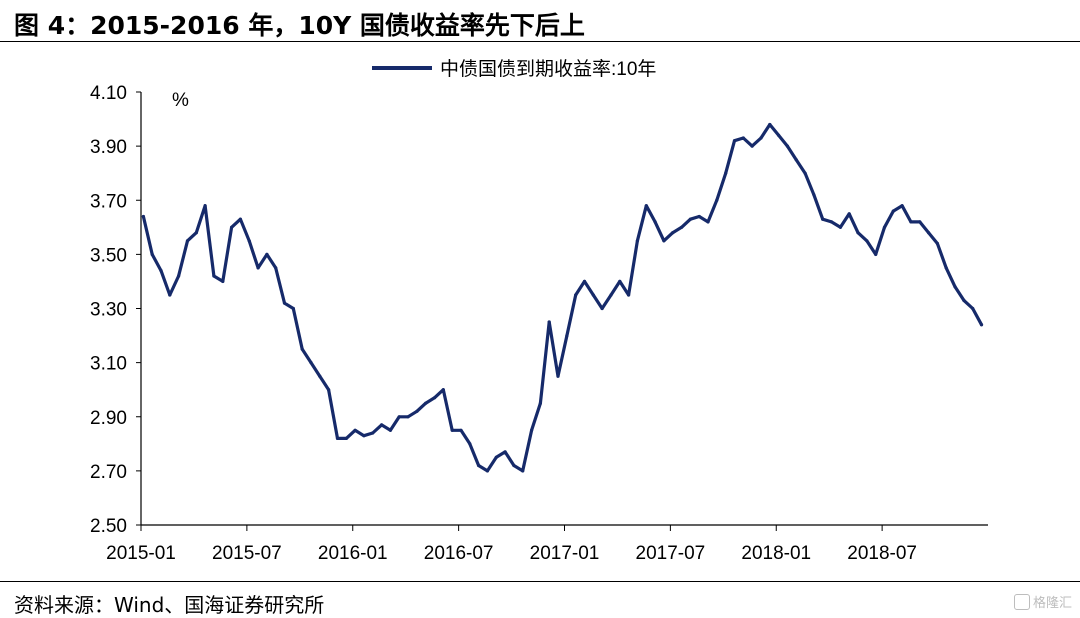  I want to click on legend: 中债国债到期收益率:10年, so click(514, 69).